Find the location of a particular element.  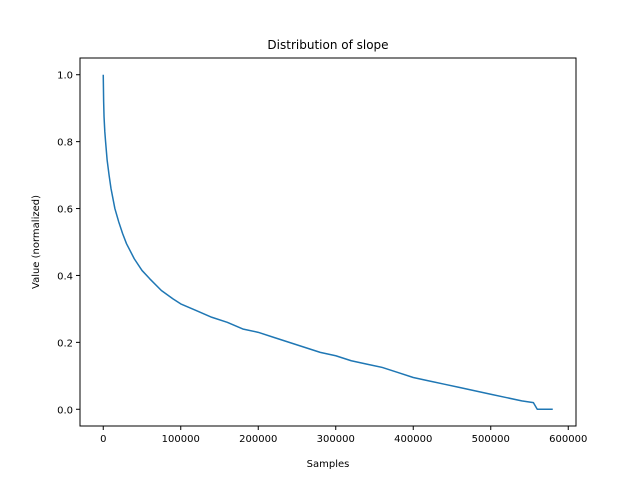

x-tick-label: 300000 is located at coordinates (336, 439).